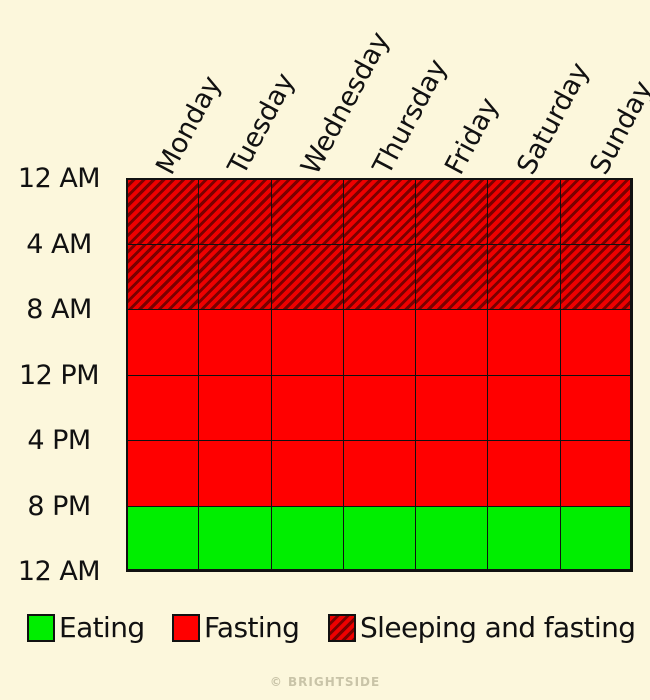 Image resolution: width=650 pixels, height=700 pixels. Describe the element at coordinates (498, 627) in the screenshot. I see `legend-label-sleeping: Sleeping and fasting` at that location.